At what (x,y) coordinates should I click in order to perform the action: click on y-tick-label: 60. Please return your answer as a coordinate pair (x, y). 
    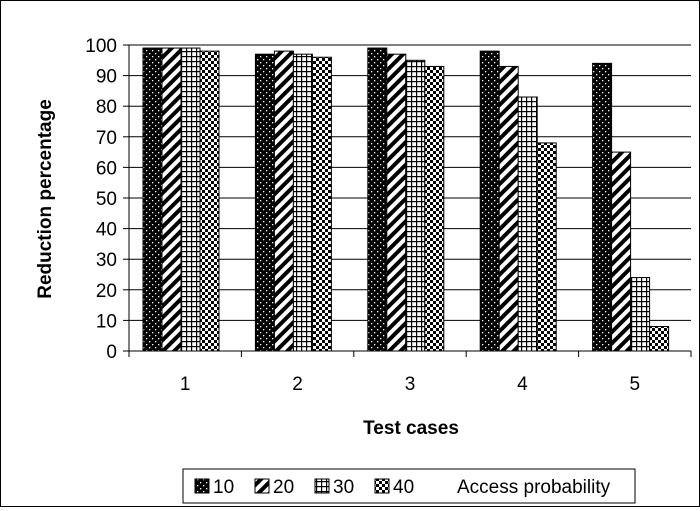
    Looking at the image, I should click on (106, 168).